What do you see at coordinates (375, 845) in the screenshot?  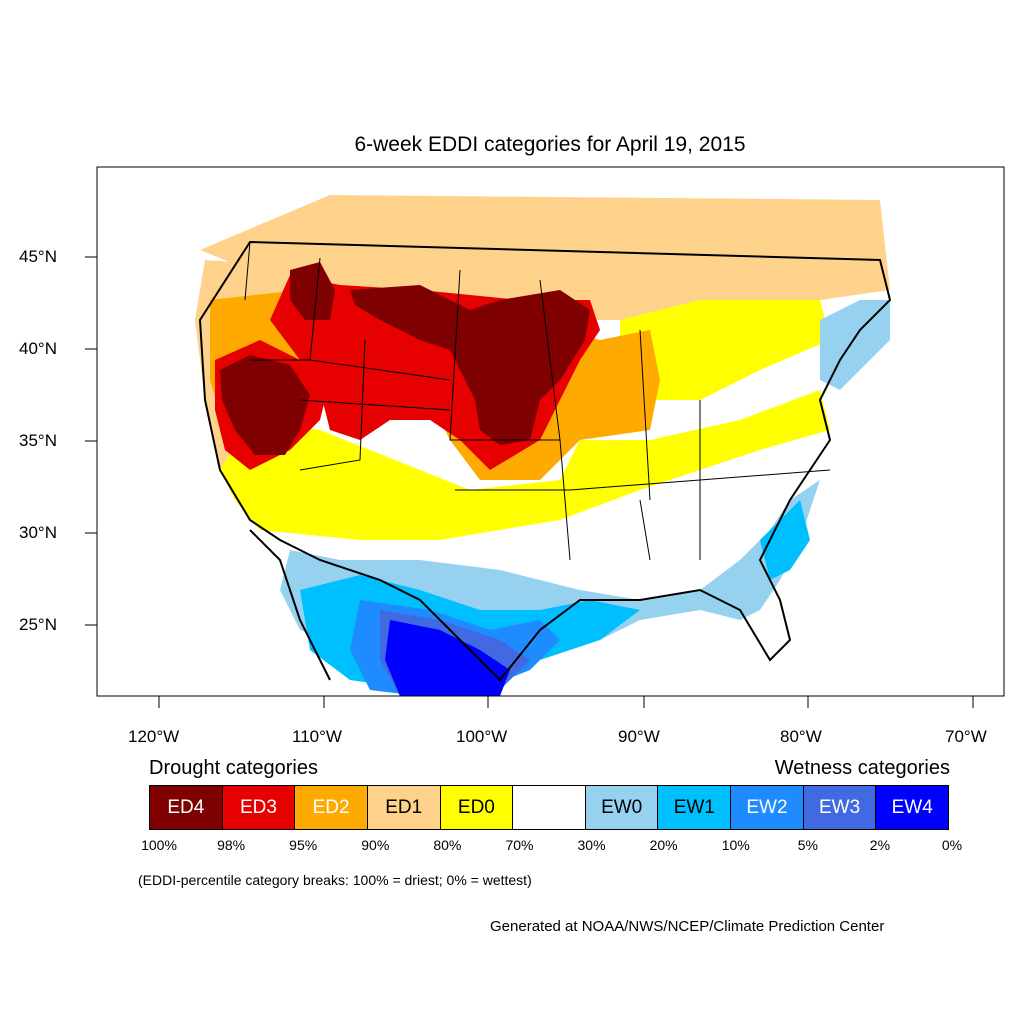 I see `legend-break-label: 90%` at bounding box center [375, 845].